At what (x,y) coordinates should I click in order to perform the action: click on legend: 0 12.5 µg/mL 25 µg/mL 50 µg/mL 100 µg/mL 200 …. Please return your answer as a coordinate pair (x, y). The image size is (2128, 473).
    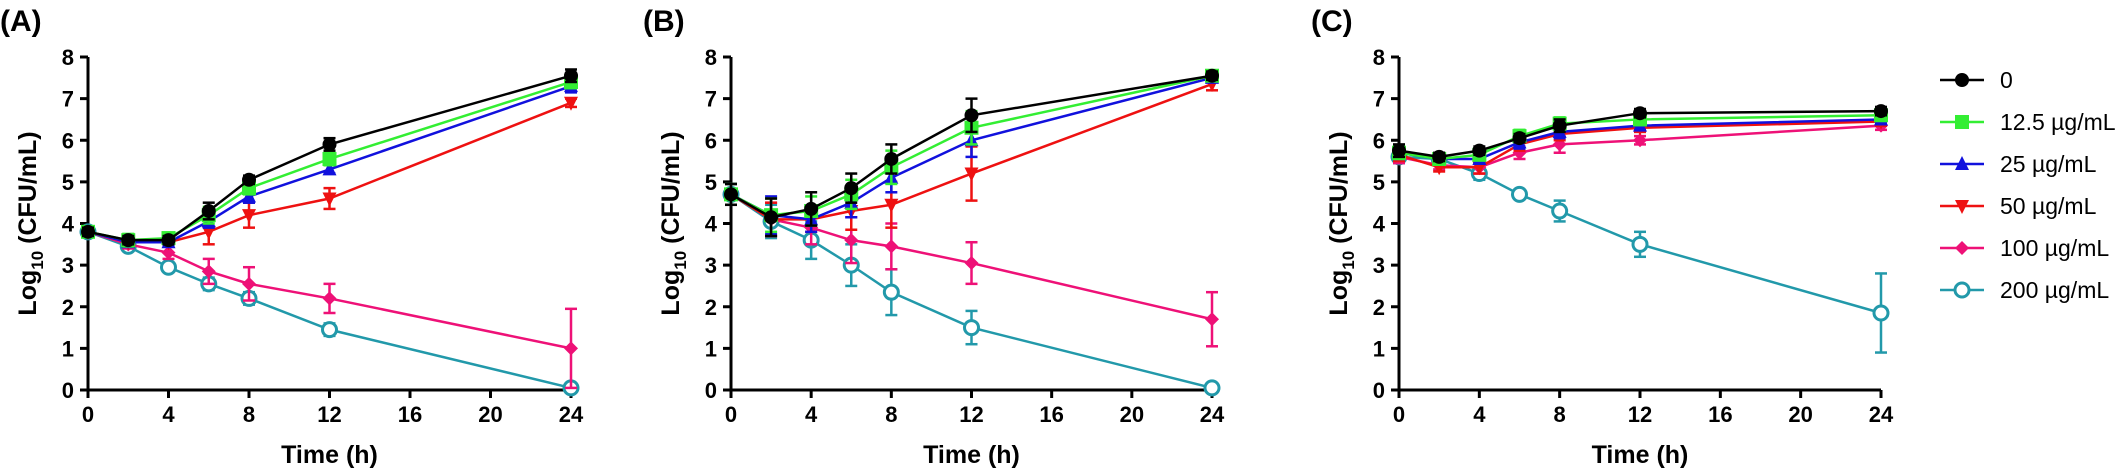
    Looking at the image, I should click on (2028, 185).